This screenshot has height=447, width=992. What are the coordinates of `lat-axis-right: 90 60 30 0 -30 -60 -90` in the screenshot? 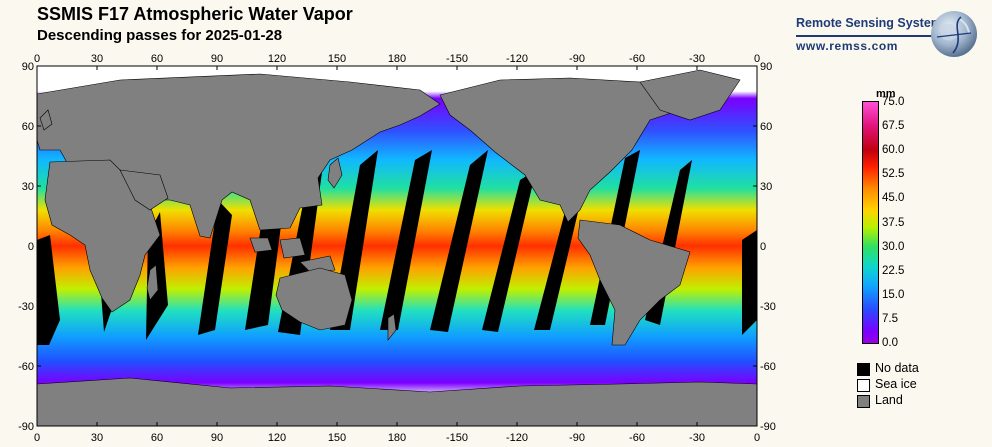 It's located at (764, 247).